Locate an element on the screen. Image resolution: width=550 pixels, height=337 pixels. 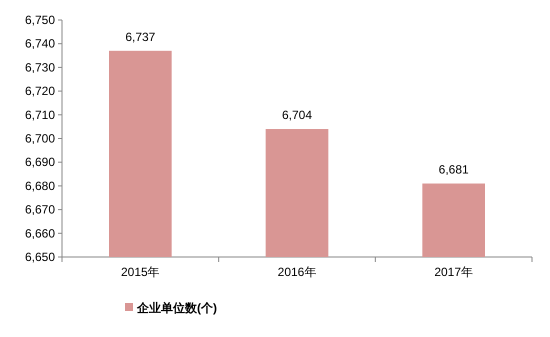
y-tick-label: 6,730 is located at coordinates (40, 67).